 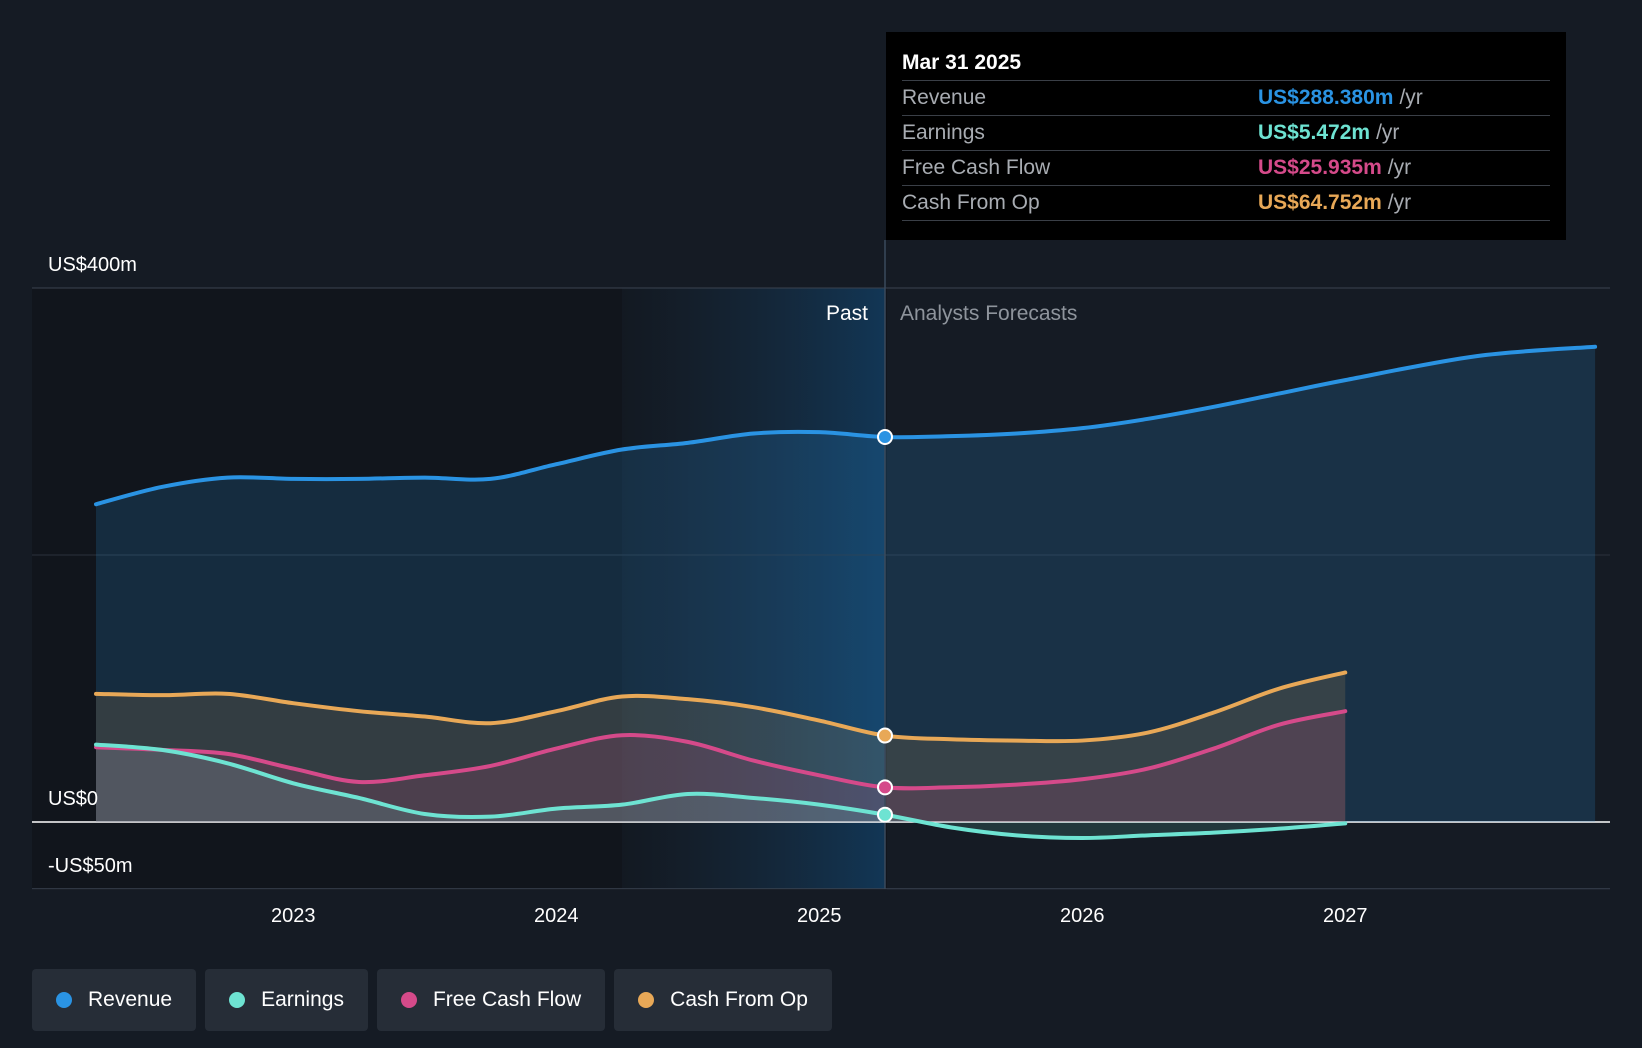 What do you see at coordinates (943, 132) in the screenshot?
I see `tooltip-label: Earnings` at bounding box center [943, 132].